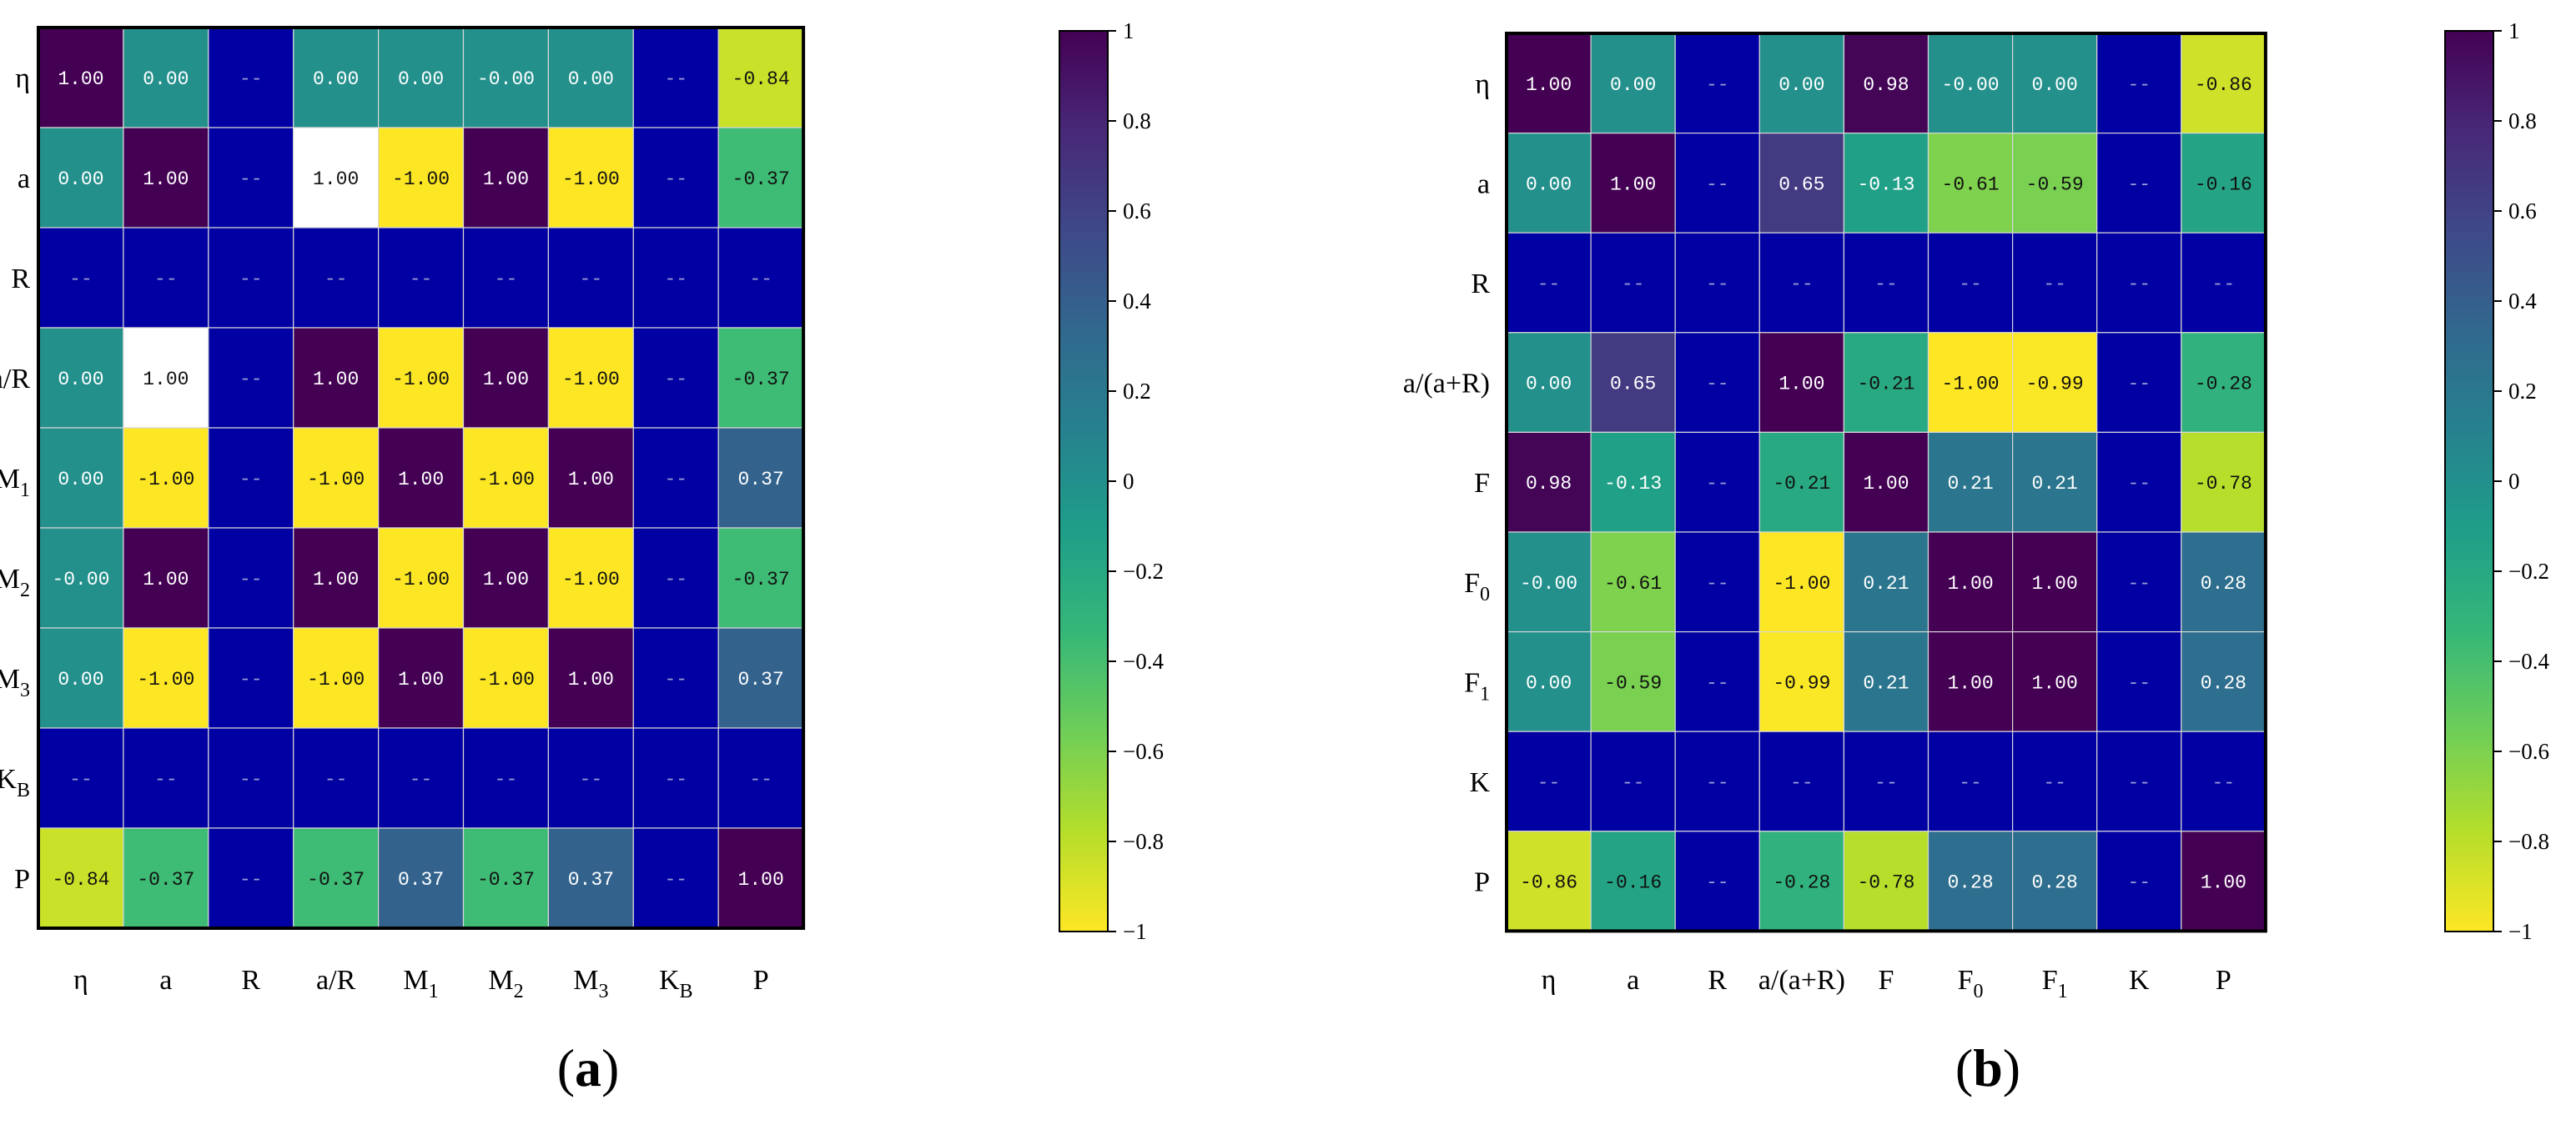 The image size is (2576, 1125). Describe the element at coordinates (1633, 883) in the screenshot. I see `cell-value-label: -0.16` at that location.